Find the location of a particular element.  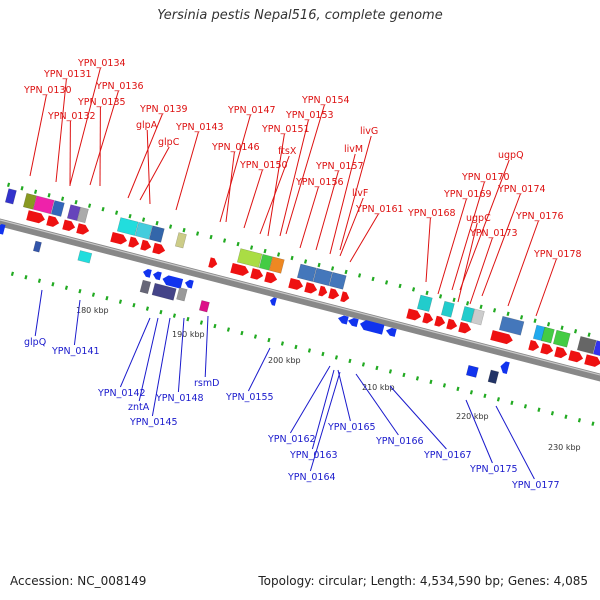

forward-gene-label: YPN_0131 is located at coordinates (67, 74).